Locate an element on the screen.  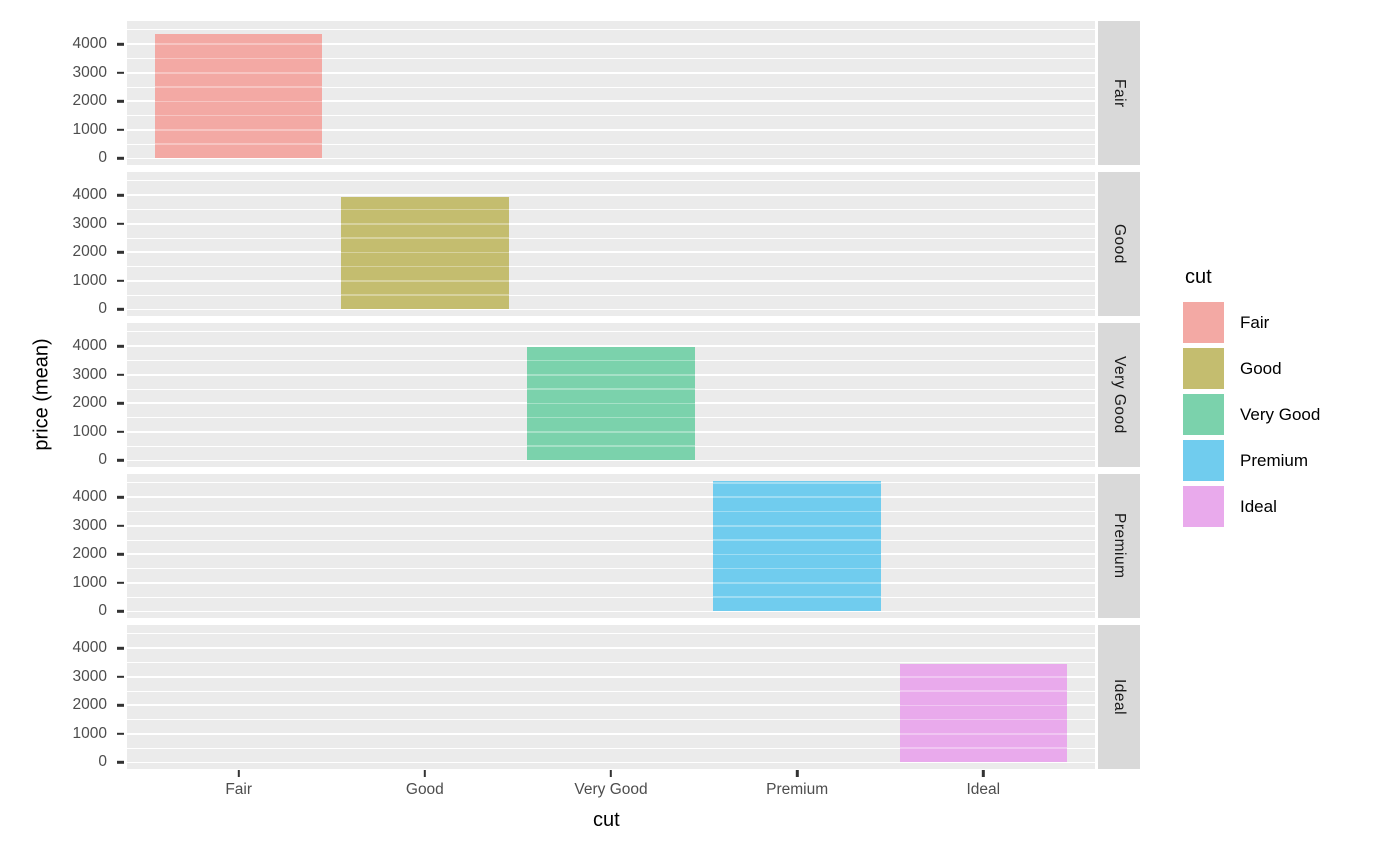
x-tick-label: Premium is located at coordinates (797, 789).